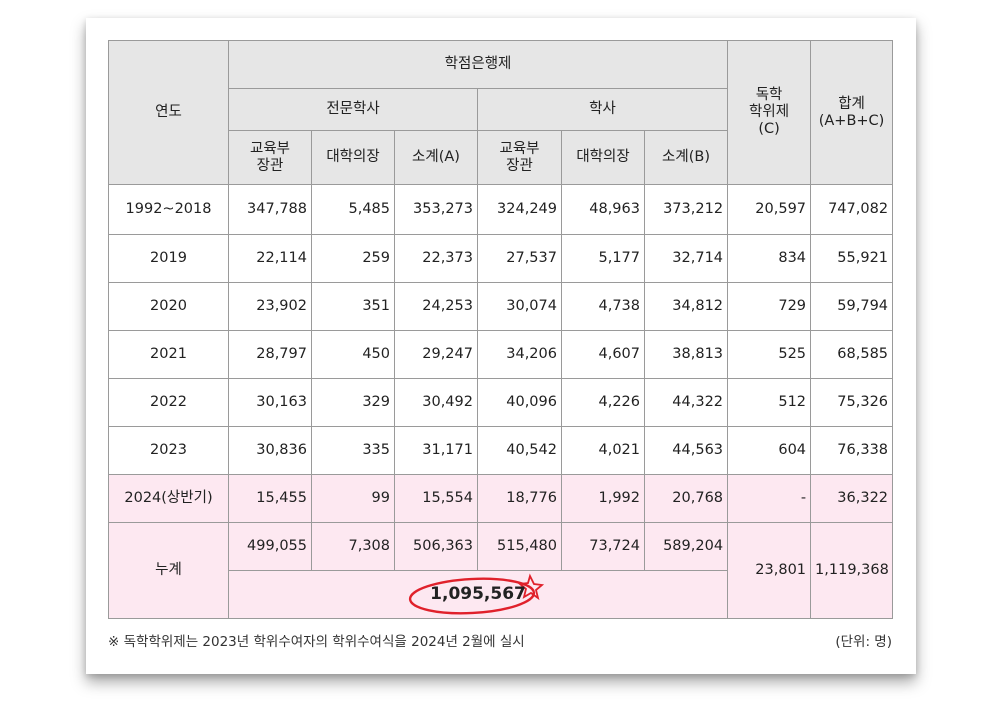 This screenshot has width=1000, height=711. Describe the element at coordinates (436, 209) in the screenshot. I see `cell-a-subtotal: 353,273` at that location.